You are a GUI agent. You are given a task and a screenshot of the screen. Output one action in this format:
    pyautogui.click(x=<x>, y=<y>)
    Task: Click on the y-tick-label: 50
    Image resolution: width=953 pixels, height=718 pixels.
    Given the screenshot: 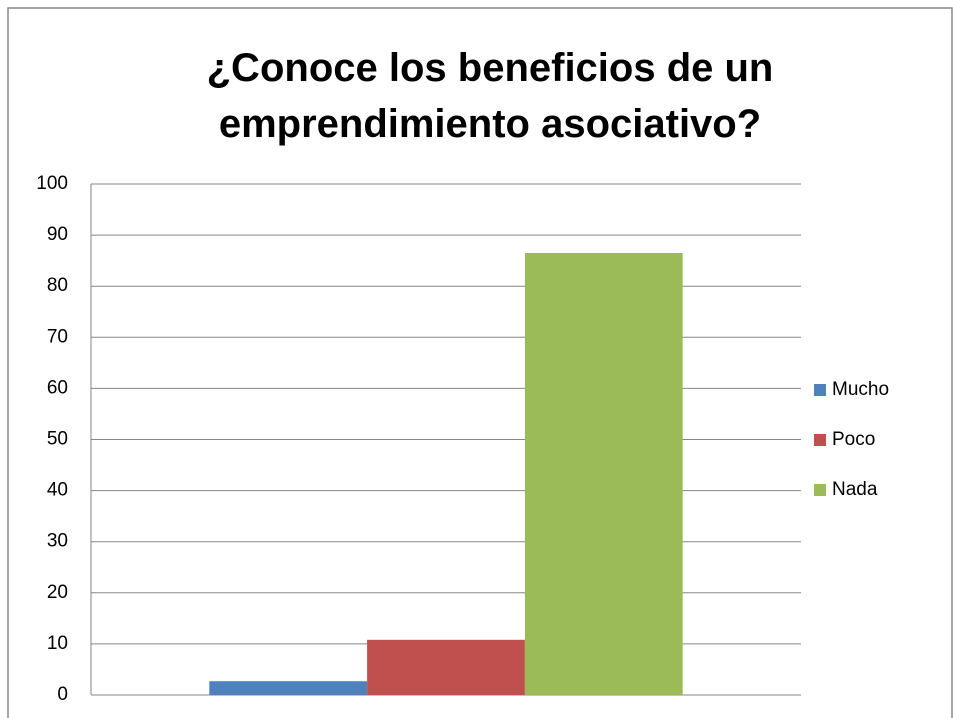 What is the action you would take?
    pyautogui.click(x=57, y=439)
    